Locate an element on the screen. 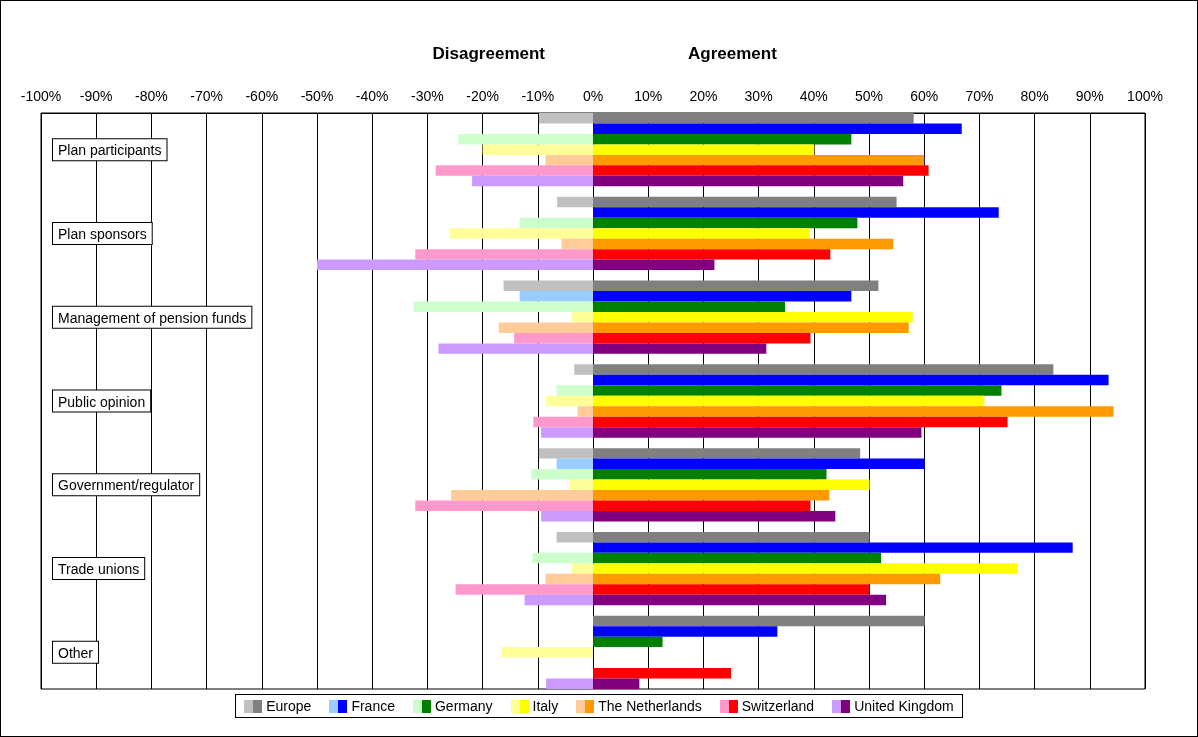  legend-label: United Kingdom is located at coordinates (904, 706).